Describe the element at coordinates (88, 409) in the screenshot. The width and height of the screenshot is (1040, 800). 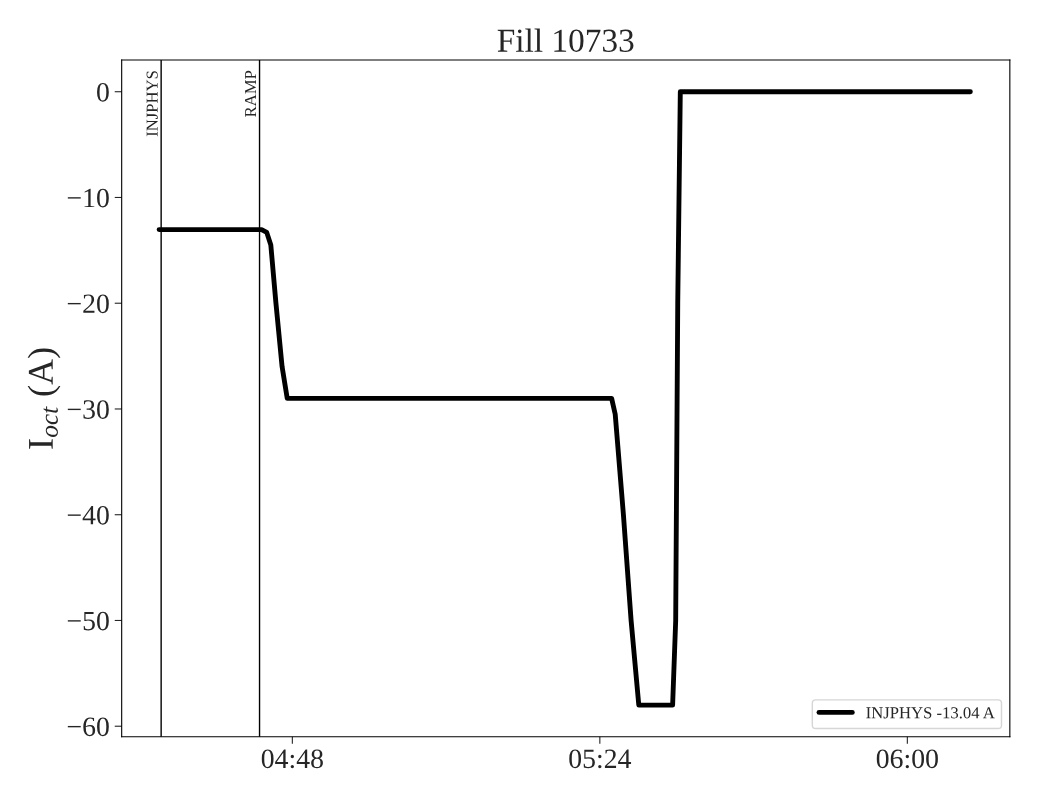
I see `y-tick-label: −30` at that location.